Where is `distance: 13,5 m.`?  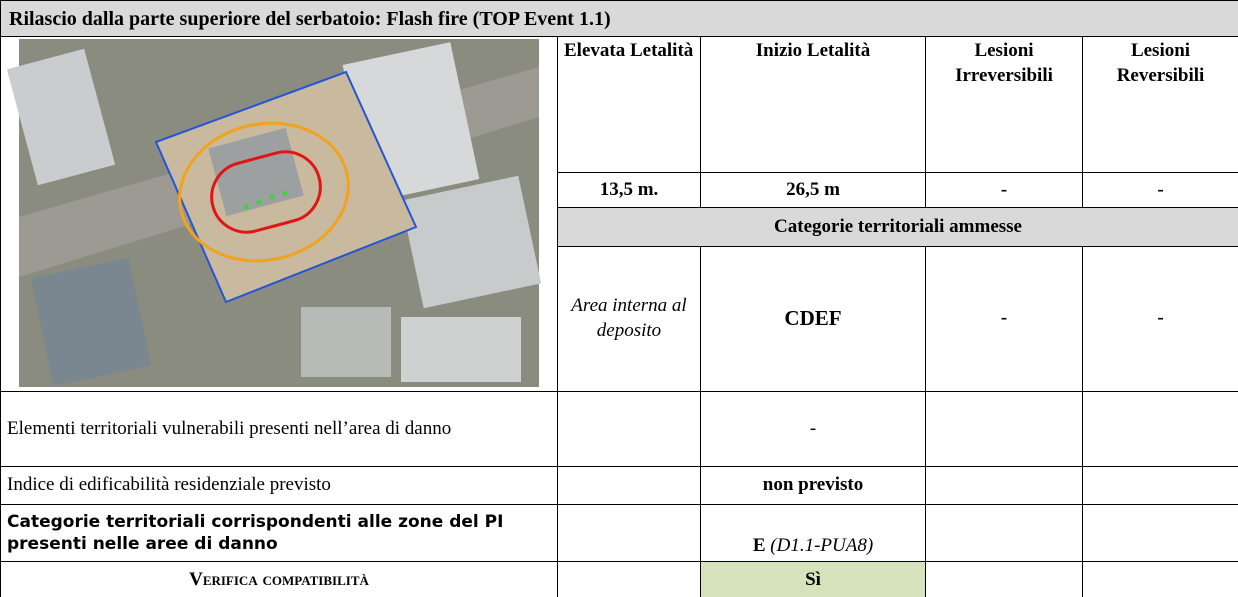 distance: 13,5 m. is located at coordinates (629, 190).